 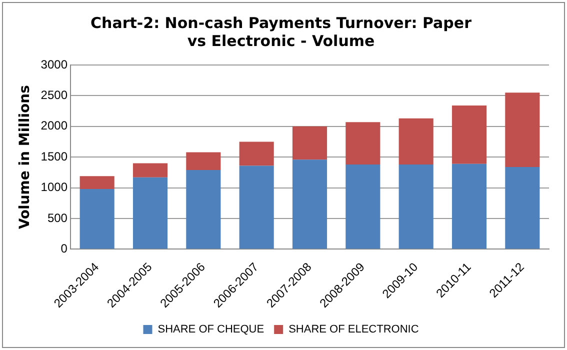 What do you see at coordinates (54, 125) in the screenshot?
I see `y-tick-label: 2000` at bounding box center [54, 125].